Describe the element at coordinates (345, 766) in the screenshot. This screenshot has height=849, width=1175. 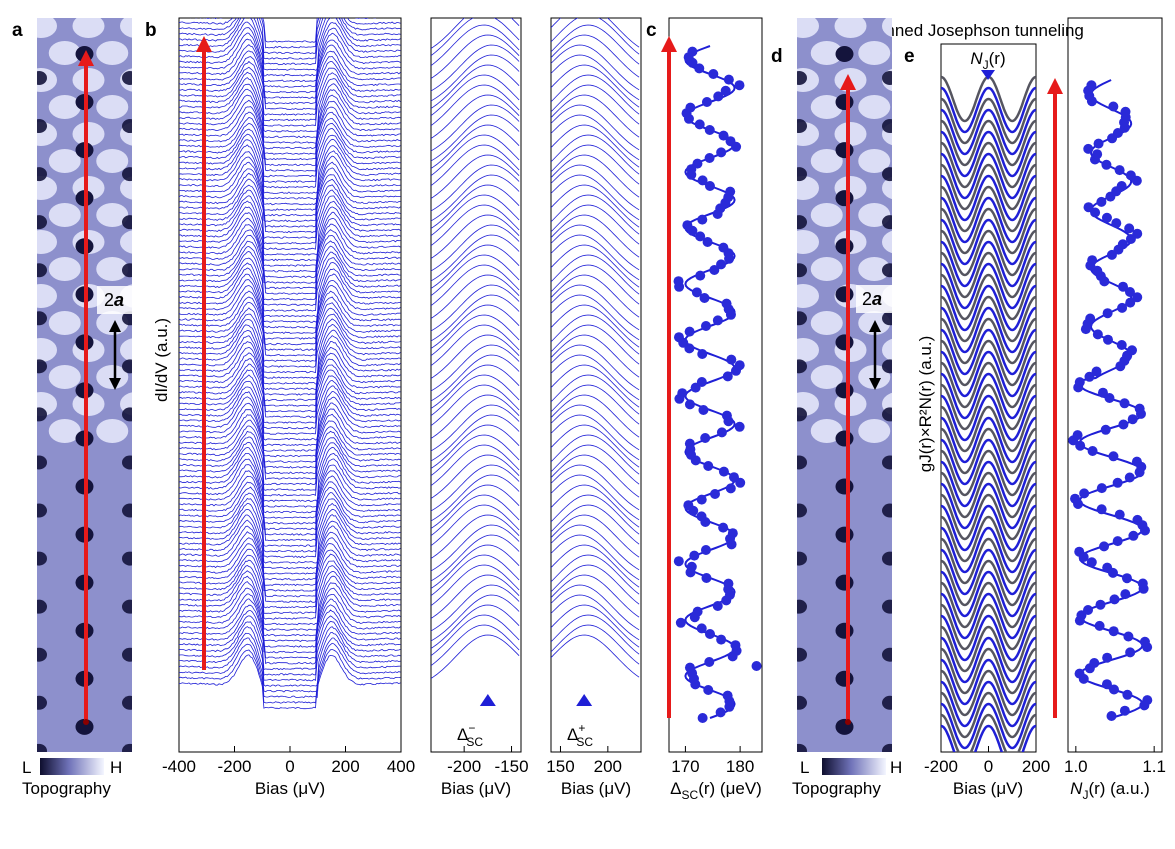
I see `x-tick-label: 200` at that location.